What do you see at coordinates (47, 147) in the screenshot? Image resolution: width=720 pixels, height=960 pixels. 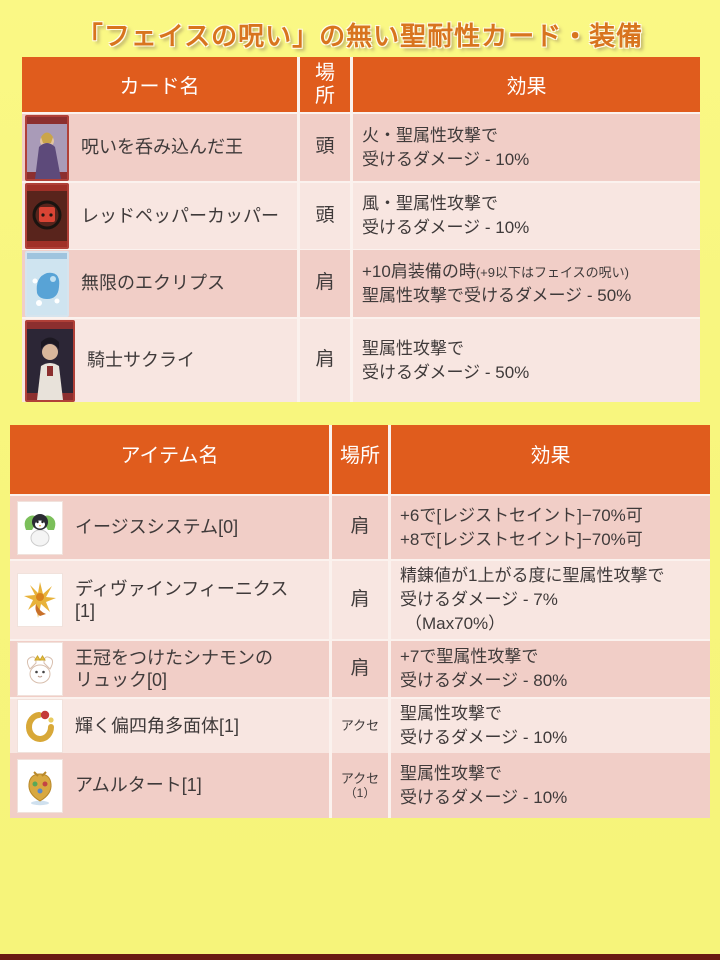 I see `cursed-king-card-icon` at bounding box center [47, 147].